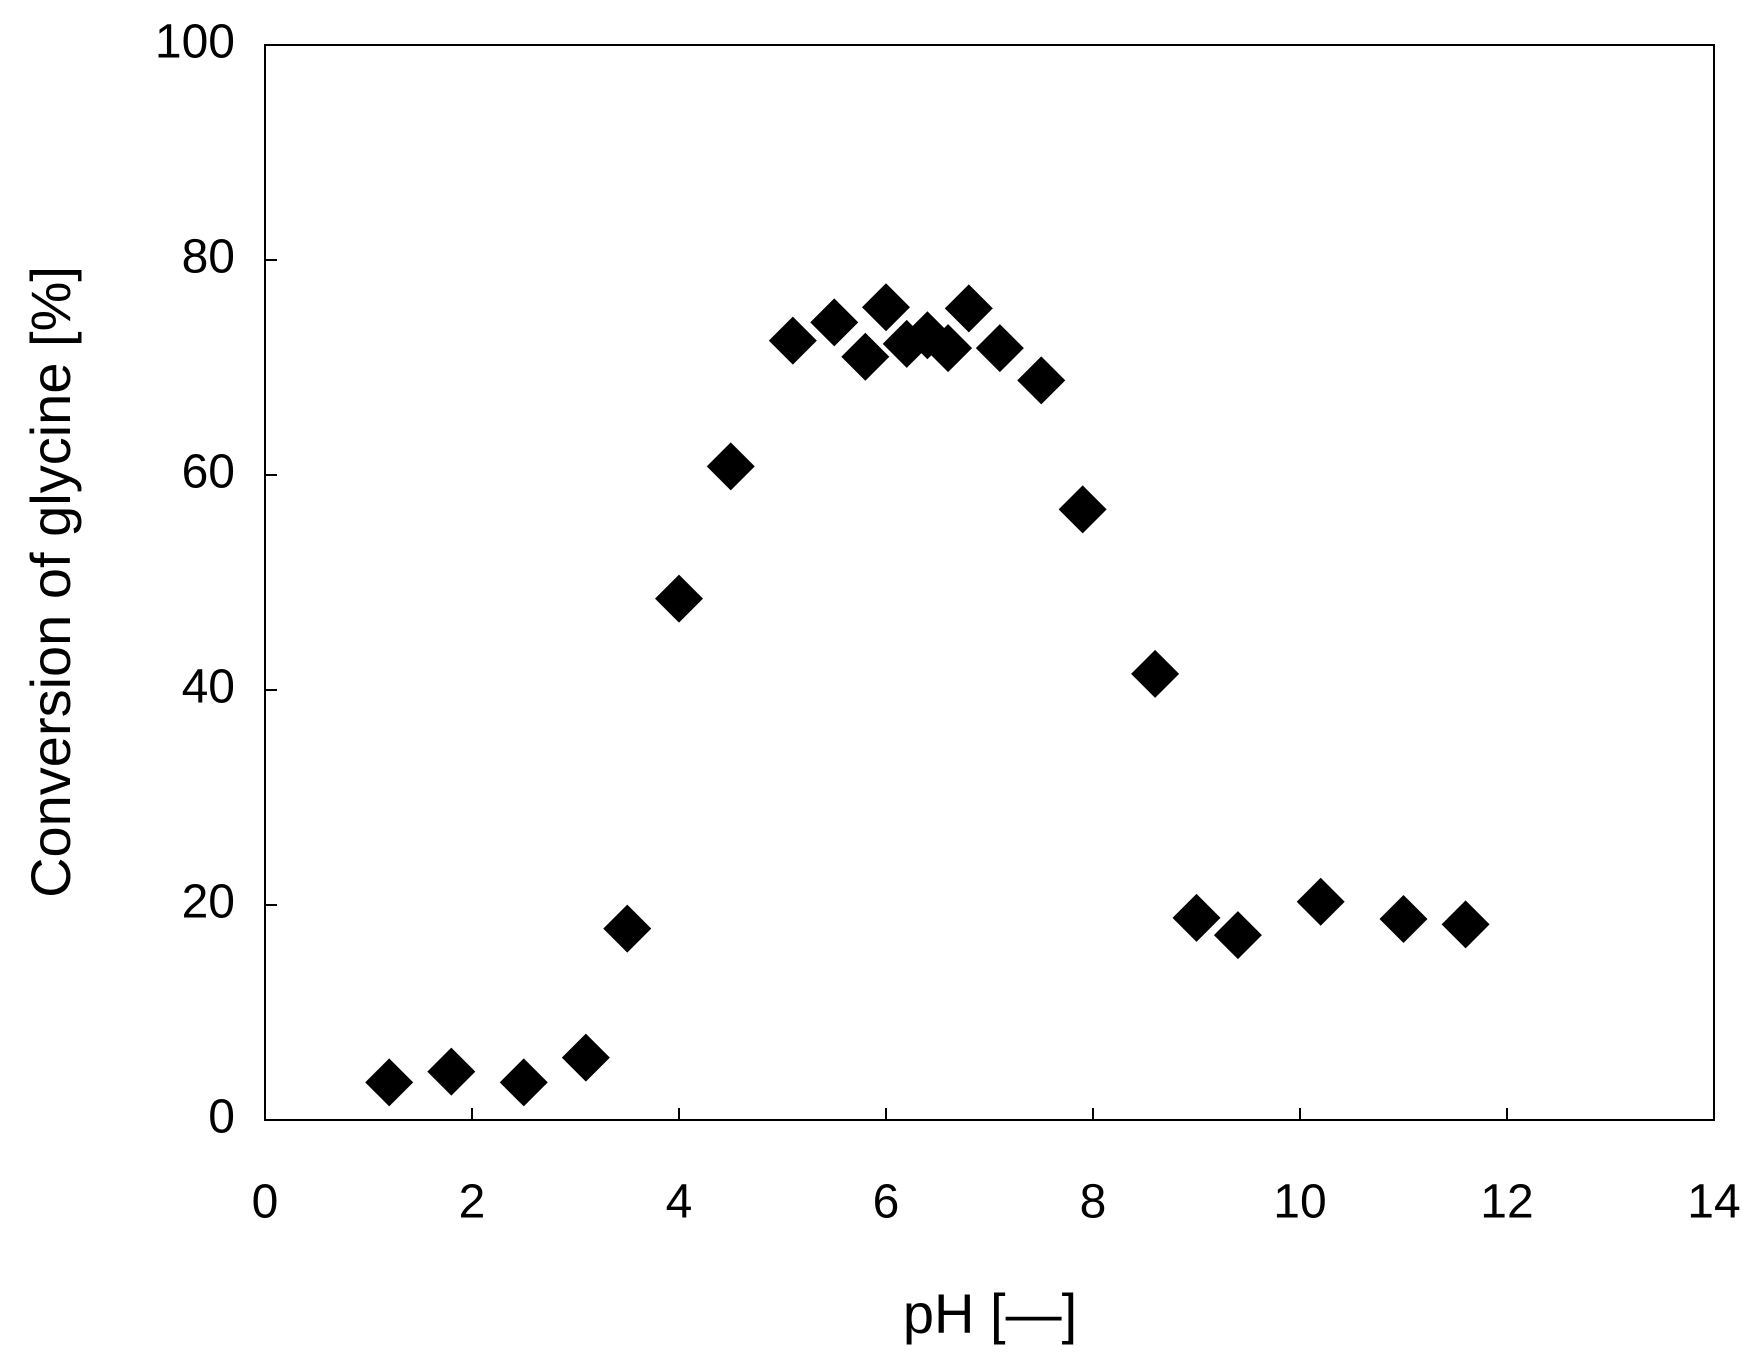 This screenshot has height=1362, width=1756. Describe the element at coordinates (886, 1202) in the screenshot. I see `x-tick-label: 6` at that location.